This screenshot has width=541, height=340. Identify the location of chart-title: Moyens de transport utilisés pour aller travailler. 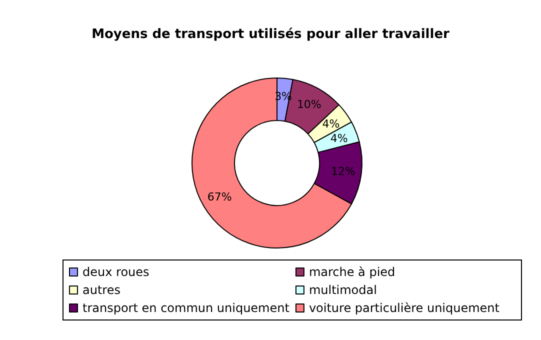
(271, 34).